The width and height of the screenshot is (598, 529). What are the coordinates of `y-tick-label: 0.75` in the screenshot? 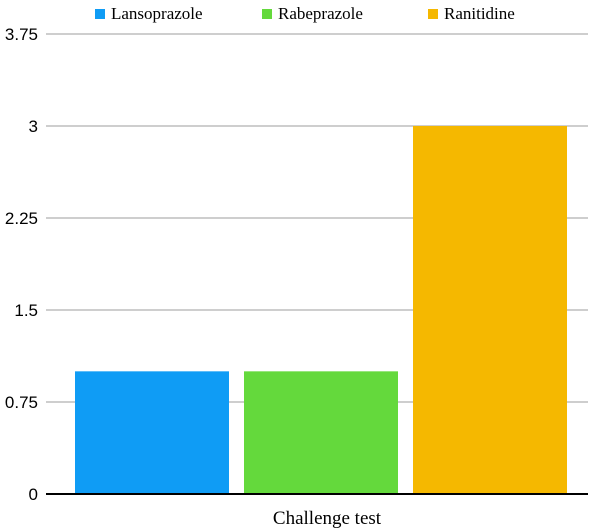 It's located at (21, 402).